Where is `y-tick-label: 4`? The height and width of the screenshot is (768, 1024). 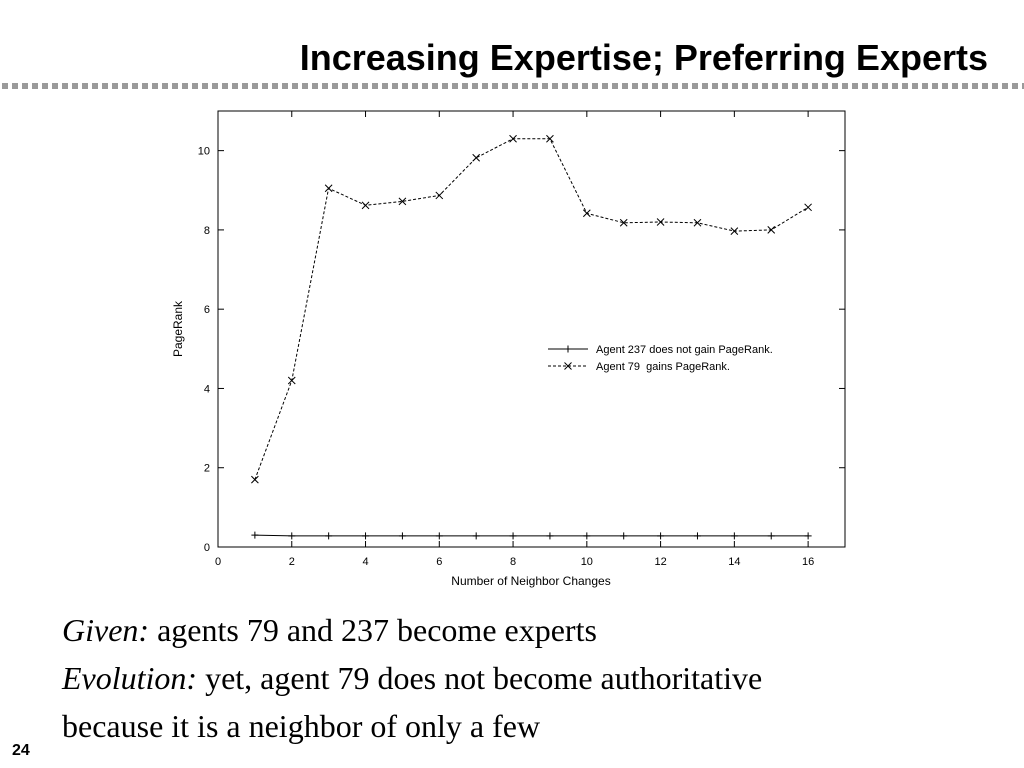
y-tick-label: 4 is located at coordinates (207, 389).